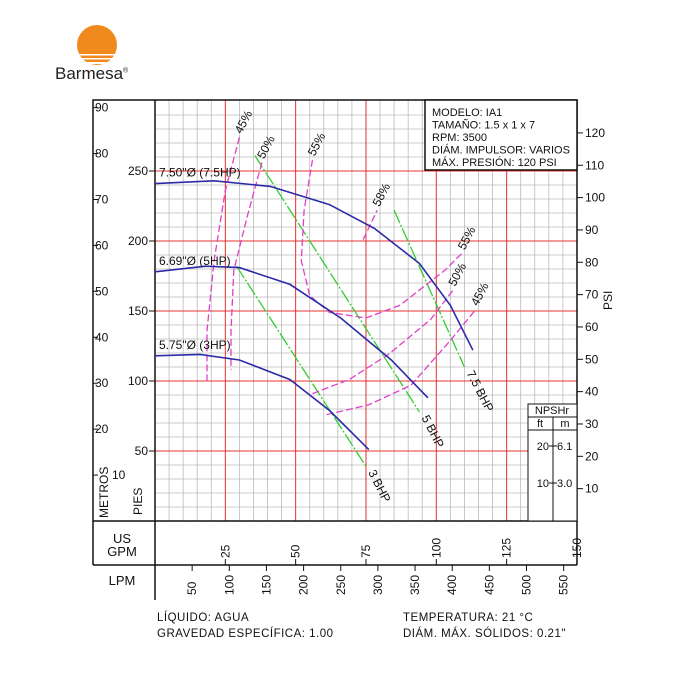 This screenshot has height=700, width=700. I want to click on brand-text: Barmesa, so click(89, 73).